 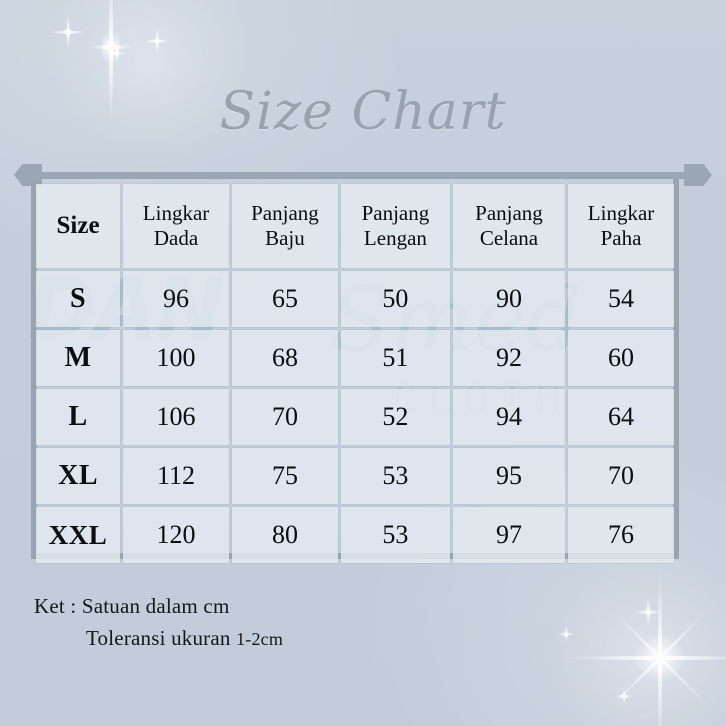 What do you see at coordinates (78, 535) in the screenshot?
I see `cell-size: XXL` at bounding box center [78, 535].